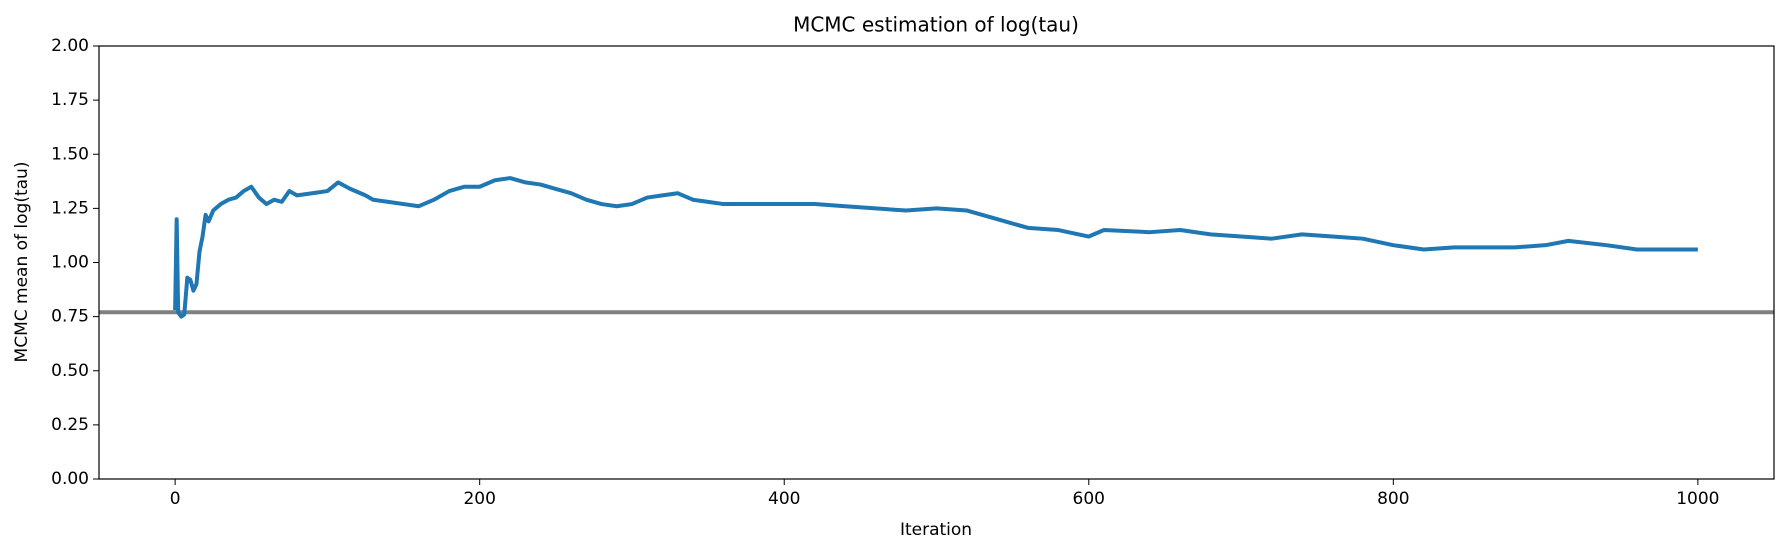  I want to click on x-tick-label: 400, so click(784, 499).